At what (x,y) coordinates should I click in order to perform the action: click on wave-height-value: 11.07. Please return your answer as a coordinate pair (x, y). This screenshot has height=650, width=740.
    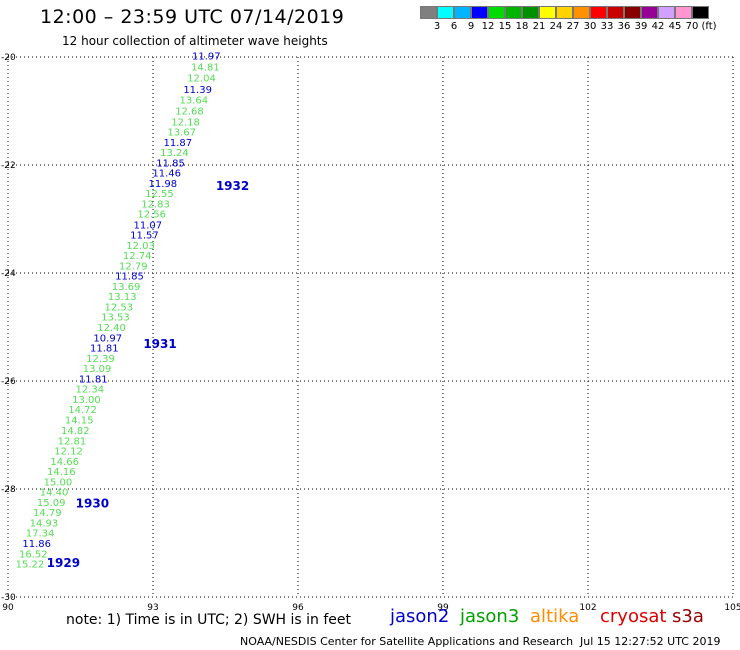
    Looking at the image, I should click on (148, 225).